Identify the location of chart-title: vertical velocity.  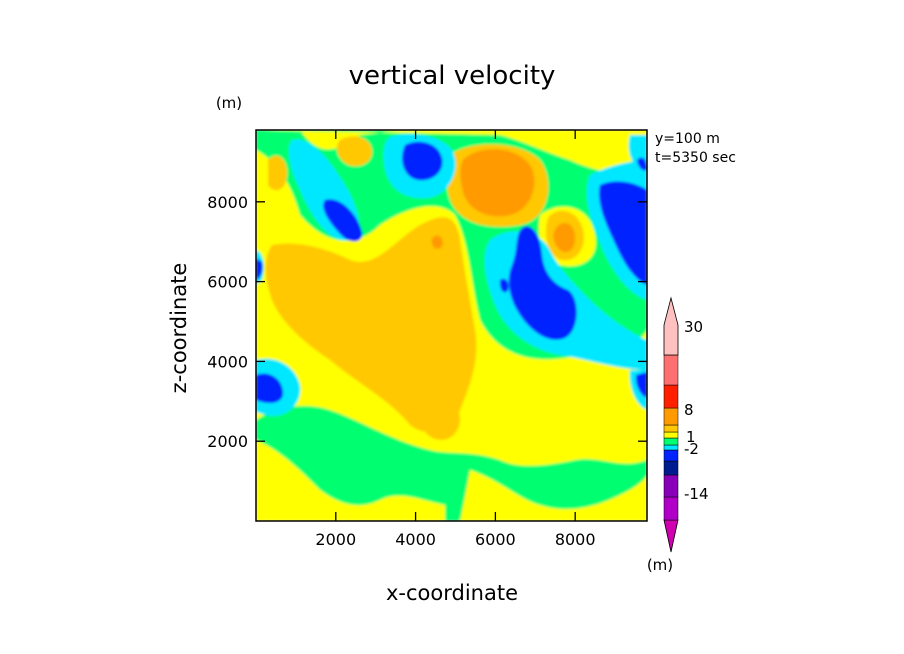
(452, 76).